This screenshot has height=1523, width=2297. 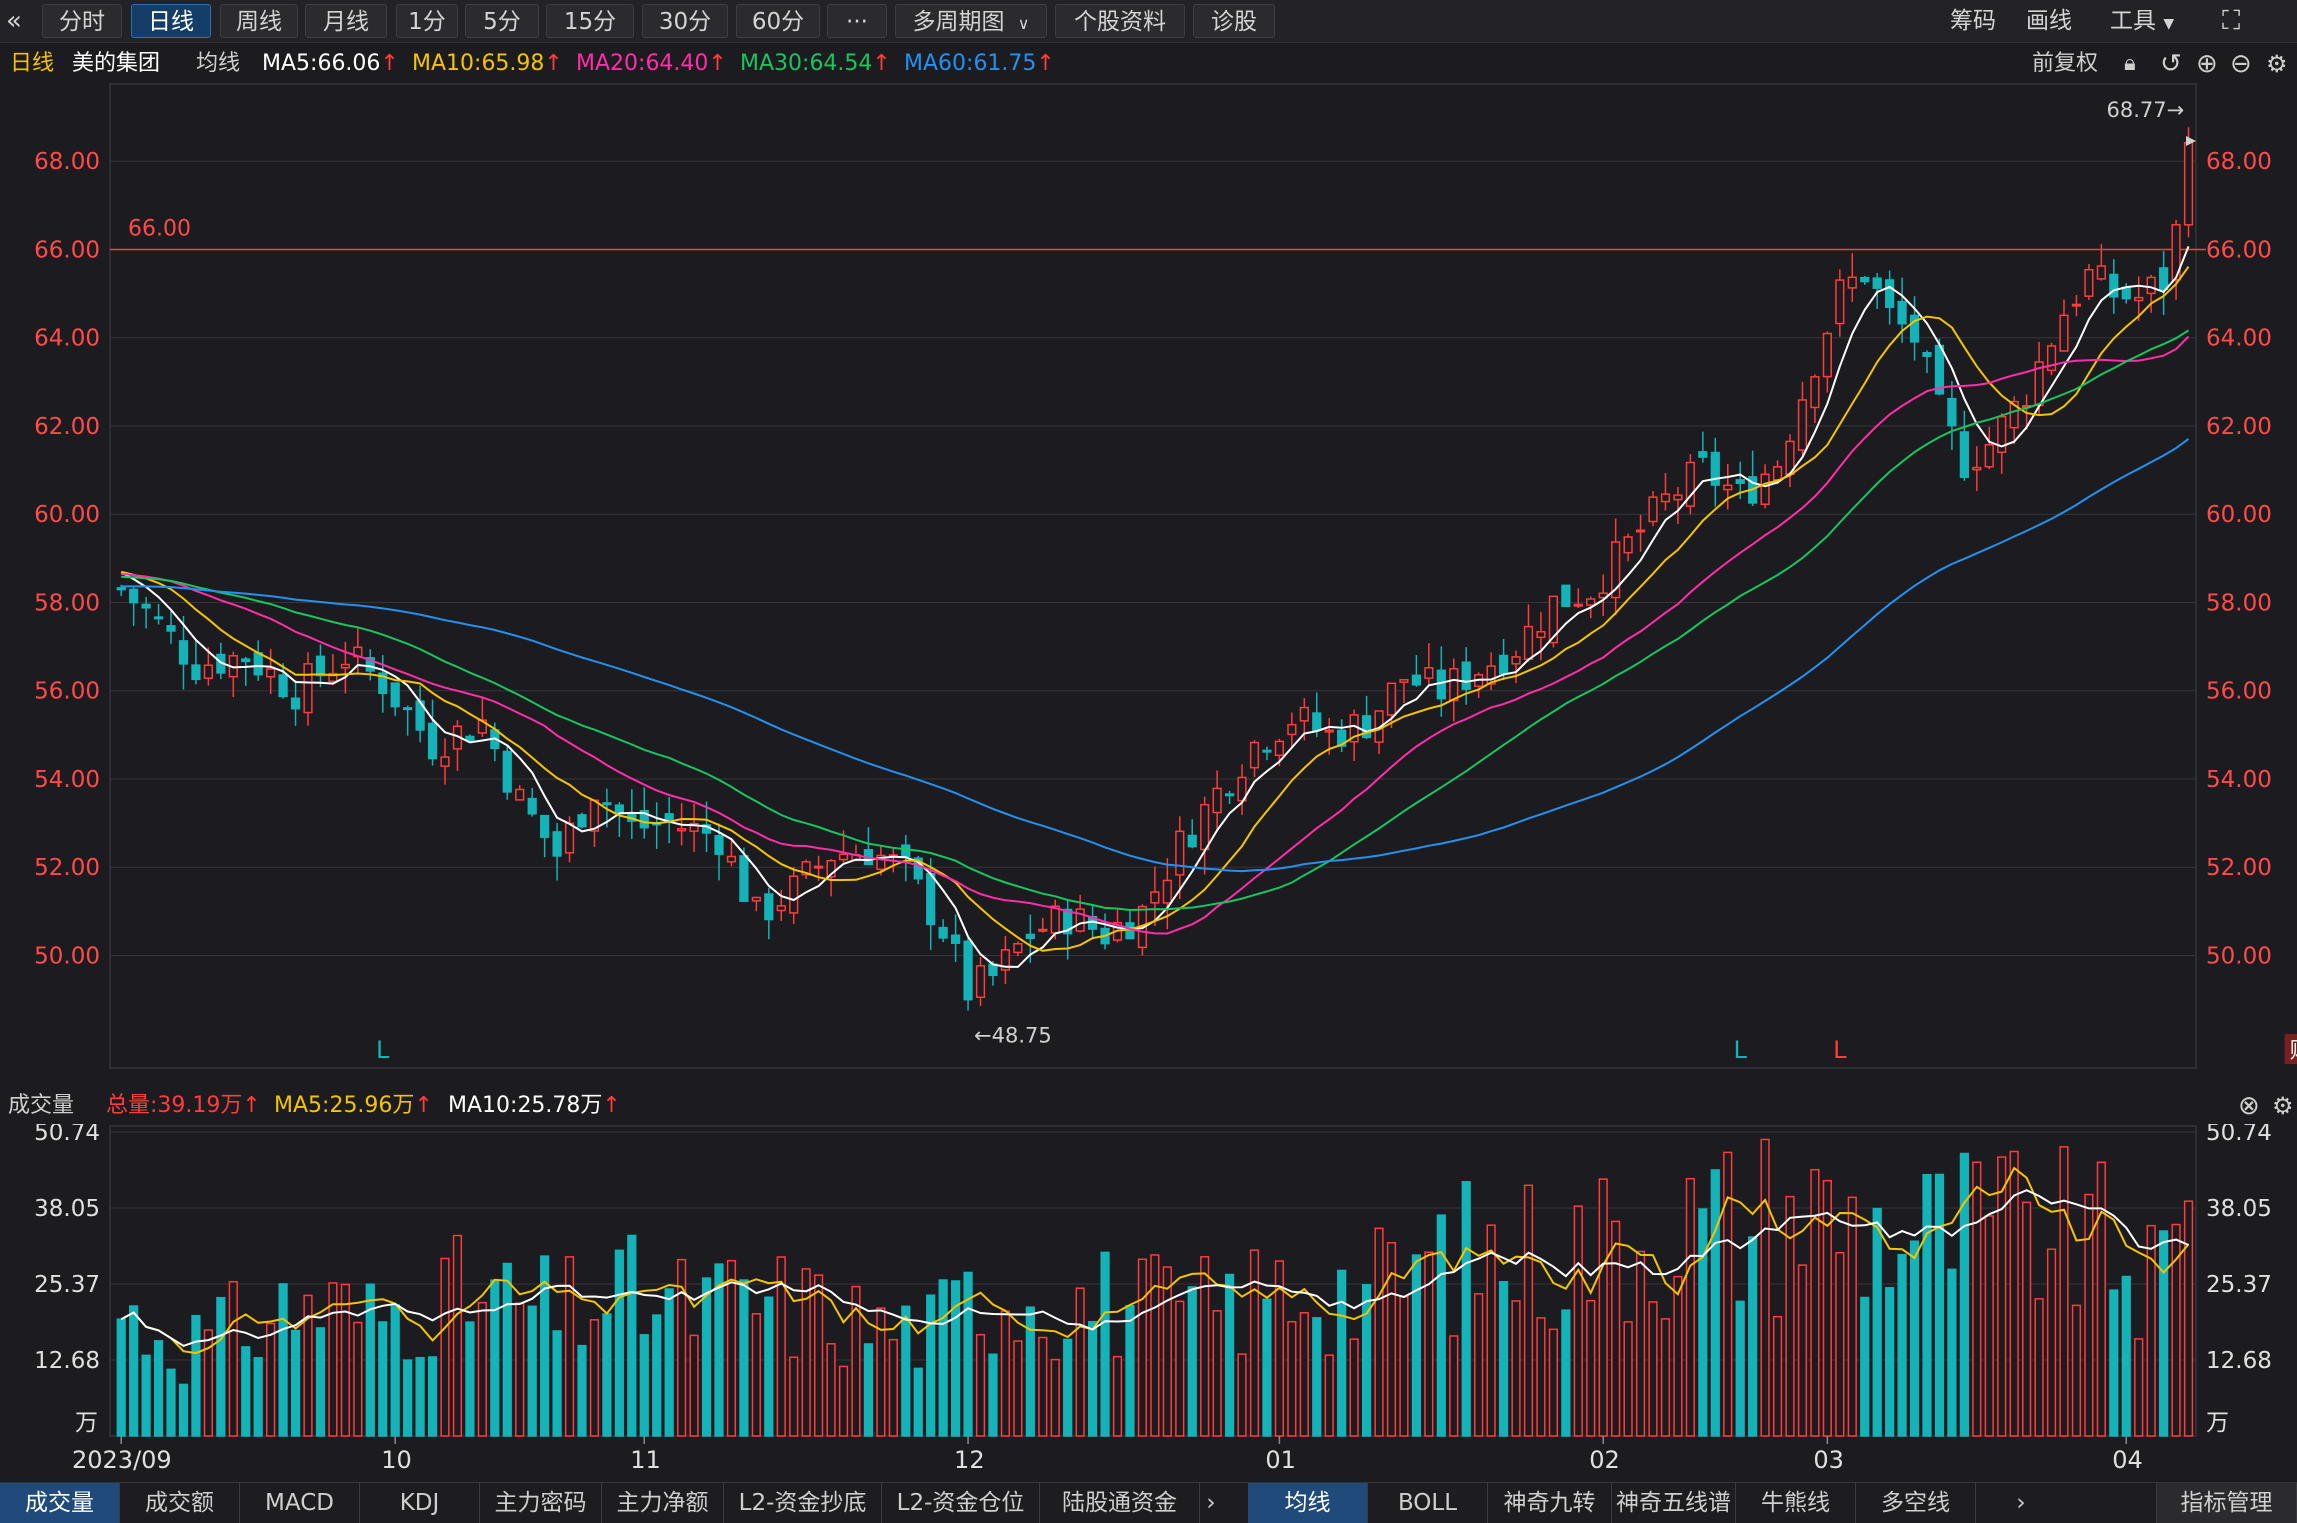 I want to click on ma-label: 均线, so click(x=218, y=63).